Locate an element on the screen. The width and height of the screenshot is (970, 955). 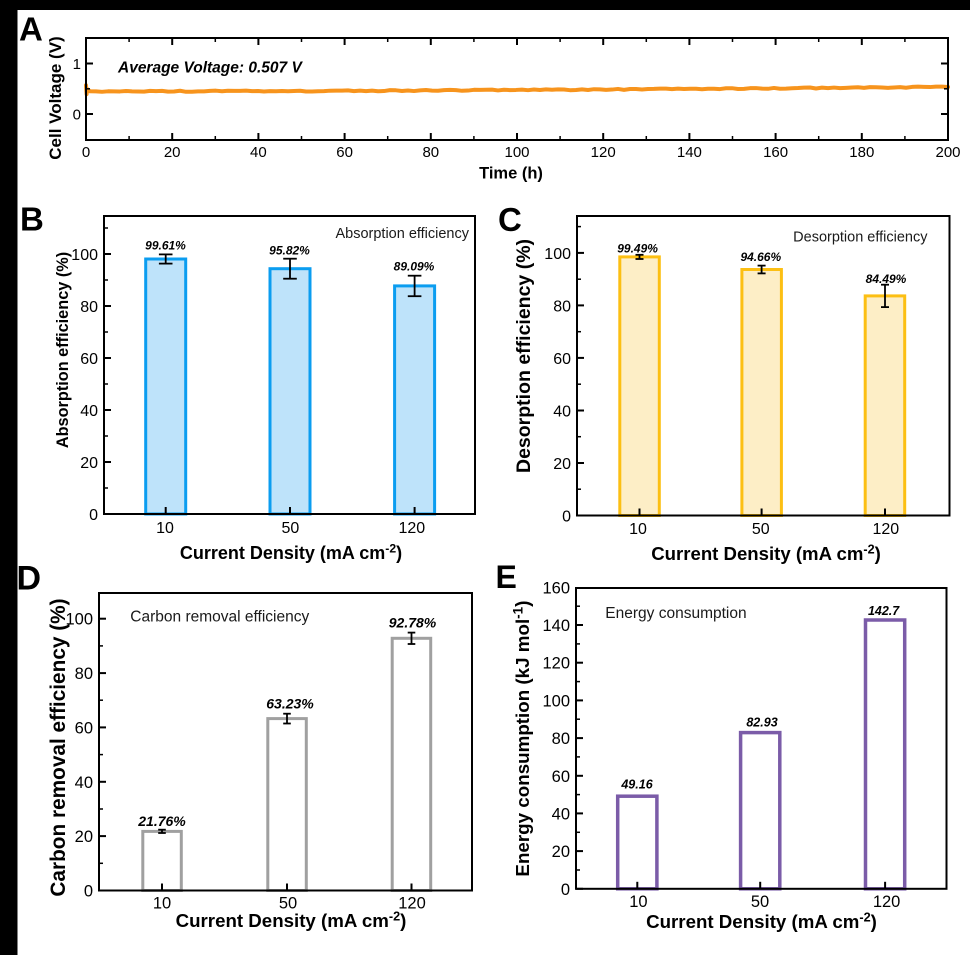
svg-text: 95.82% is located at coordinates (289, 251).